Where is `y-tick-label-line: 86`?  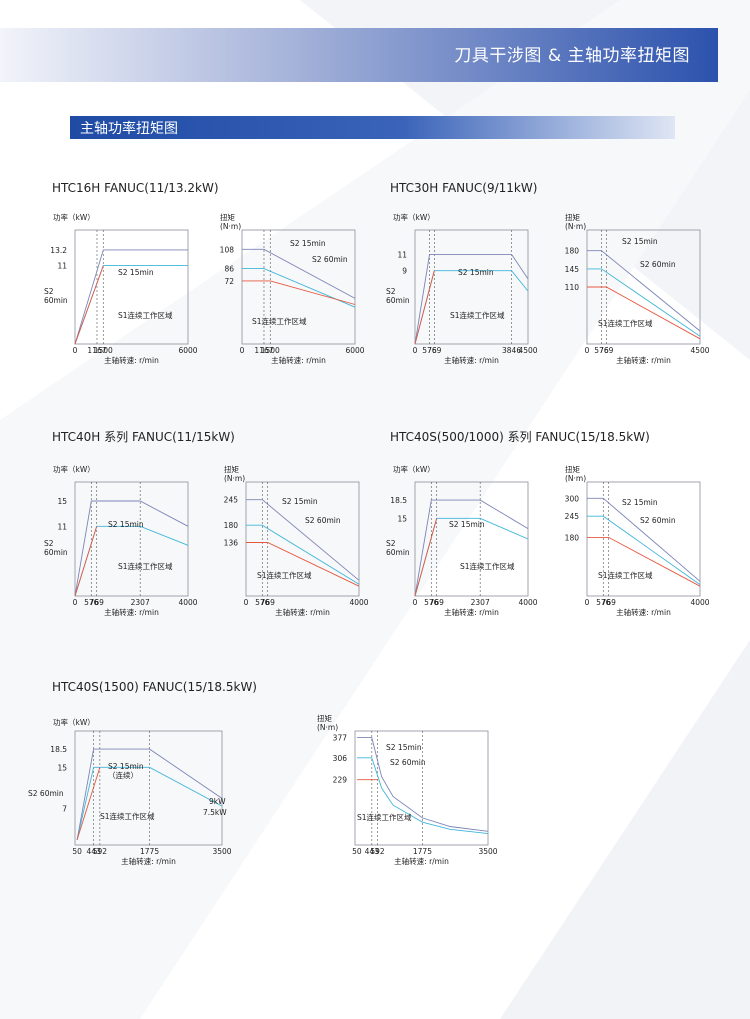
y-tick-label-line: 86 is located at coordinates (229, 269).